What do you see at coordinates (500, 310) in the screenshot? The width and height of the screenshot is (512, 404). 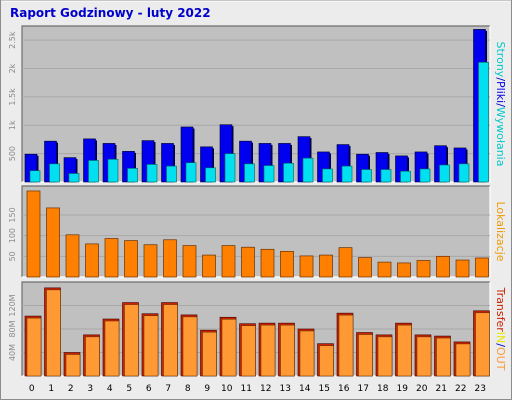 I see `transfer-legend-part: Transfer` at bounding box center [500, 310].